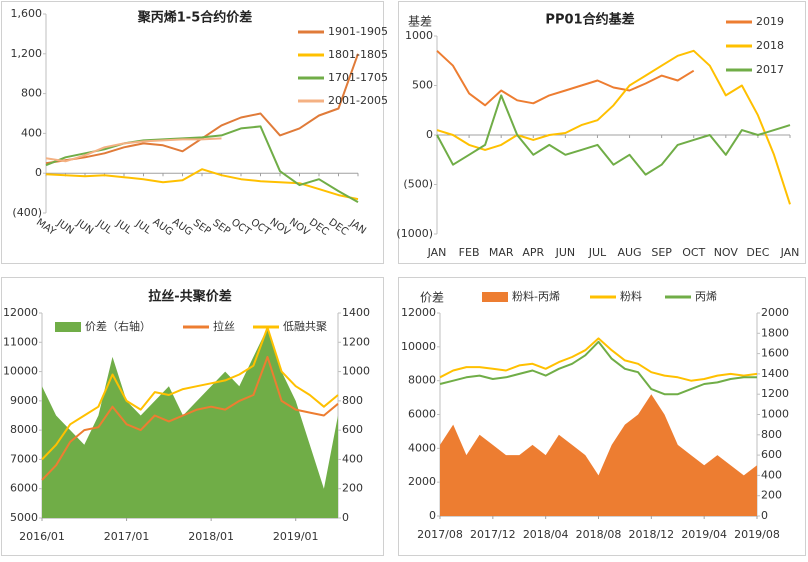 The image size is (808, 562). I want to click on x-tick-label: 2017/01, so click(127, 536).